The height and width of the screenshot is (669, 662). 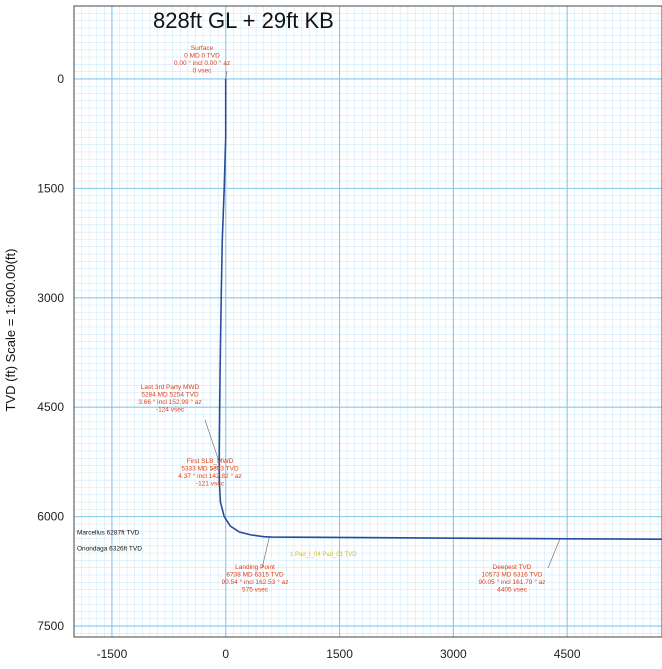 I want to click on formation-label: Marcellus 6287ft TVD, so click(x=108, y=533).